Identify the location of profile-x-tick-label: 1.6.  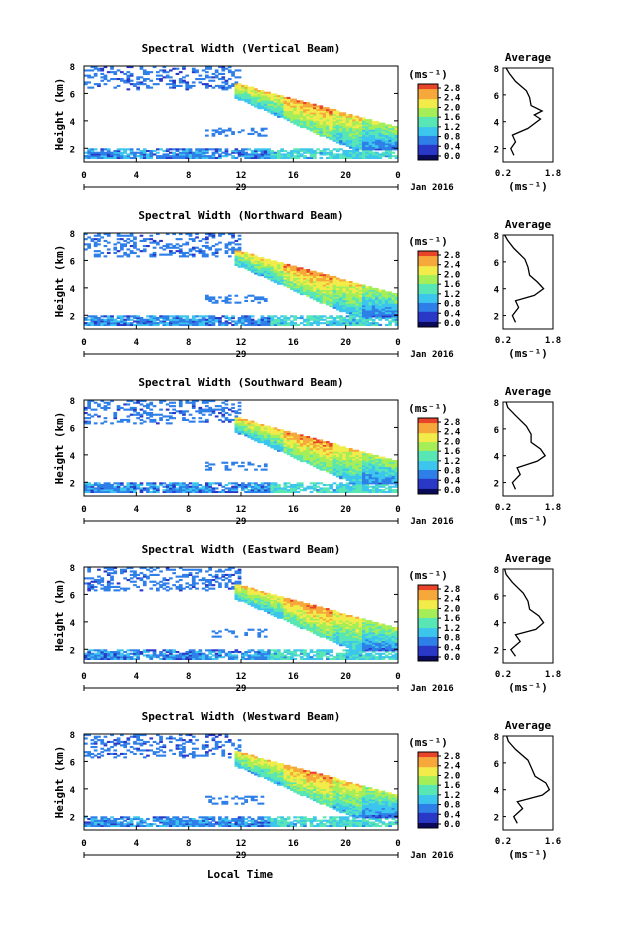
(553, 842).